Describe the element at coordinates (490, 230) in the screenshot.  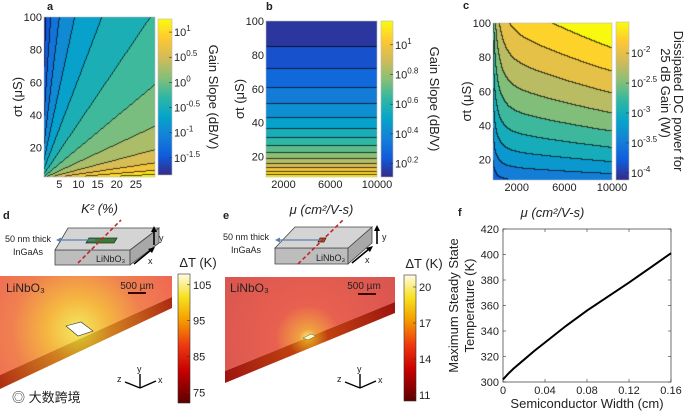
I see `y-tick-label: 420` at that location.